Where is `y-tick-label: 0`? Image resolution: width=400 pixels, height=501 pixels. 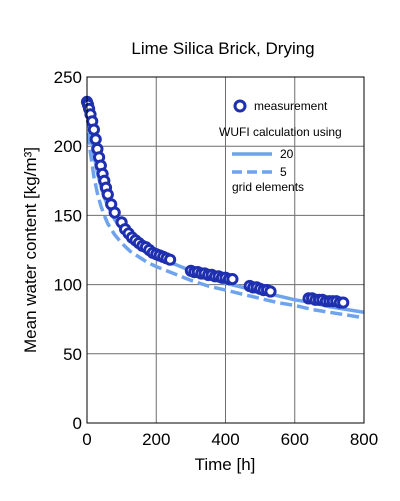 y-tick-label: 0 is located at coordinates (77, 423).